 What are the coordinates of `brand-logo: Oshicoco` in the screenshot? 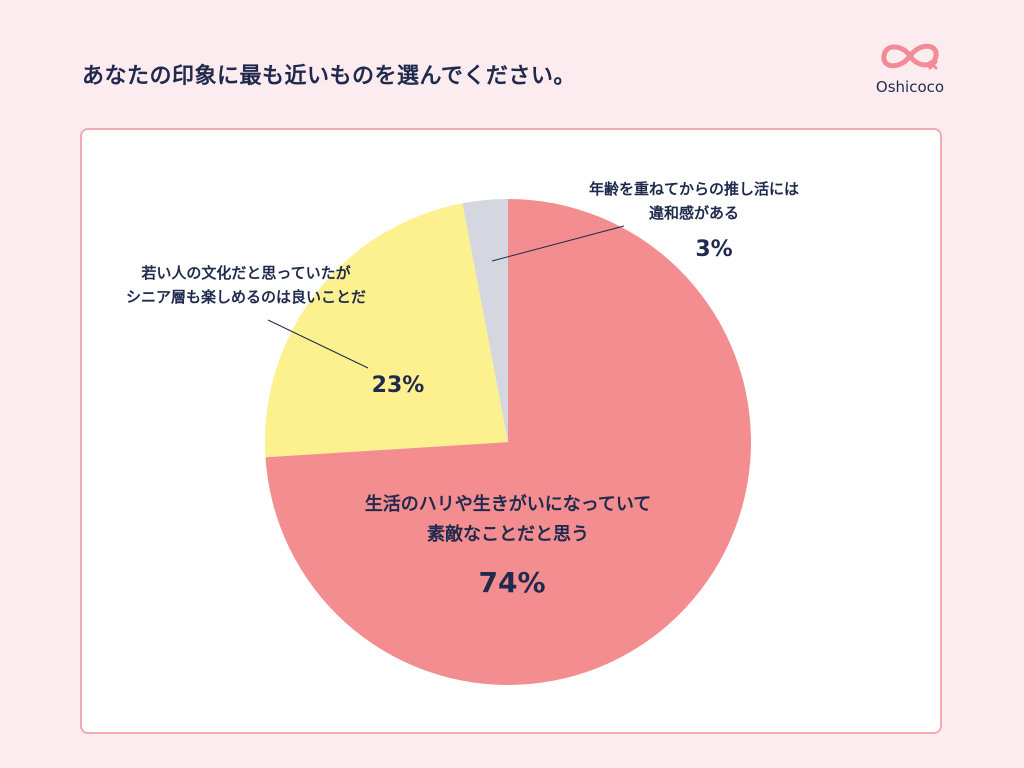 It's located at (910, 66).